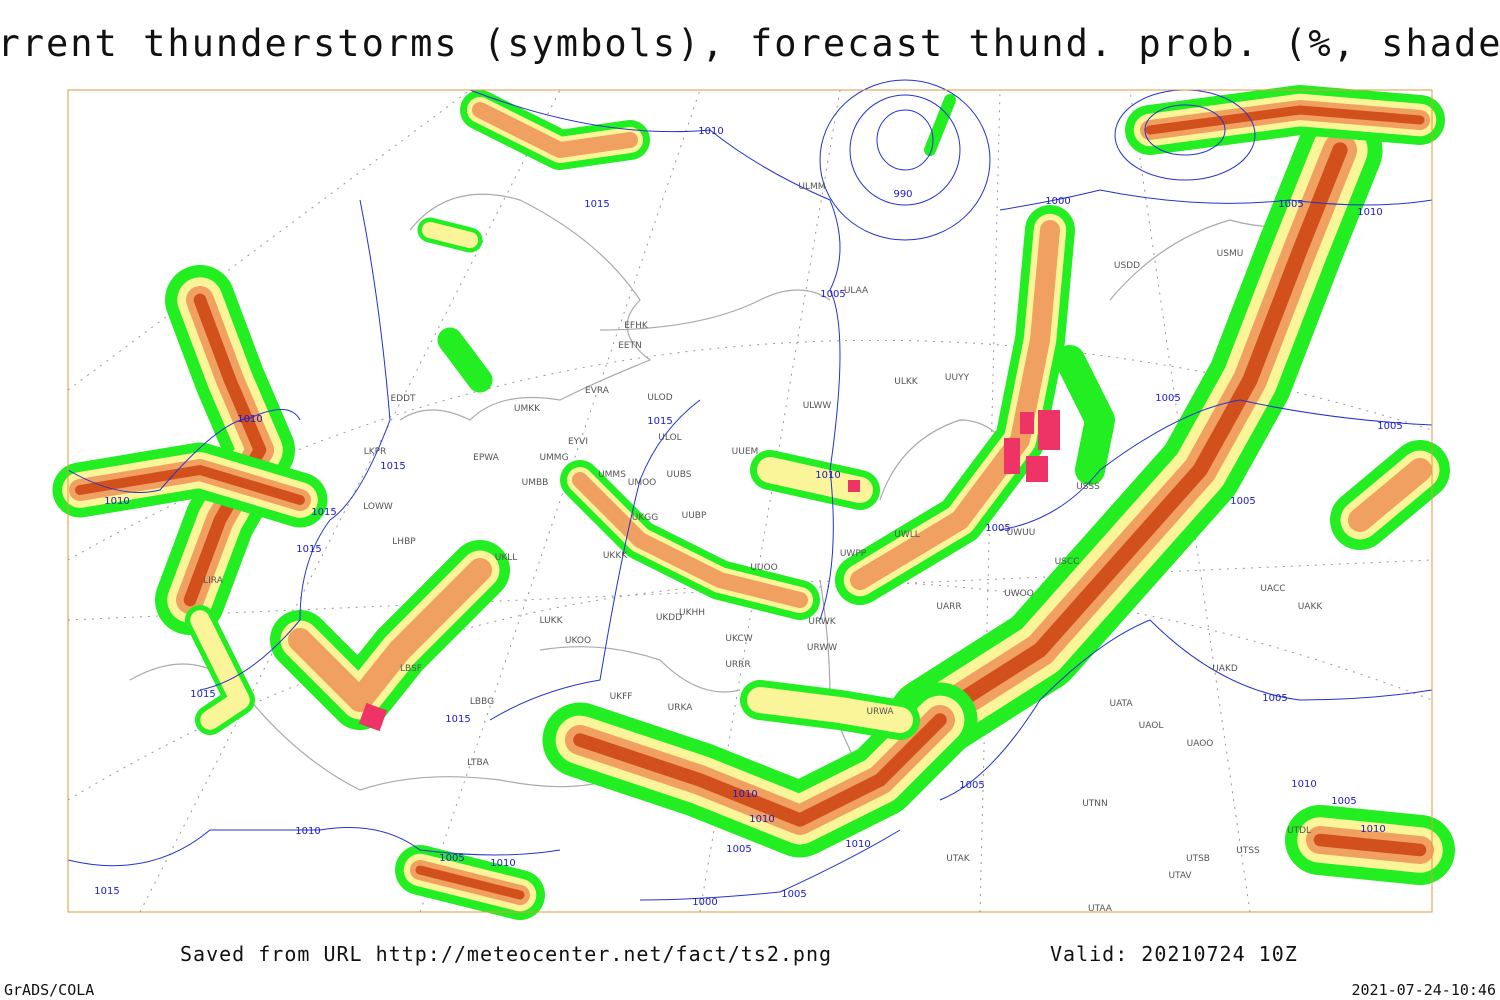 This screenshot has height=1000, width=1500. What do you see at coordinates (1272, 589) in the screenshot?
I see `station-label: UACC` at bounding box center [1272, 589].